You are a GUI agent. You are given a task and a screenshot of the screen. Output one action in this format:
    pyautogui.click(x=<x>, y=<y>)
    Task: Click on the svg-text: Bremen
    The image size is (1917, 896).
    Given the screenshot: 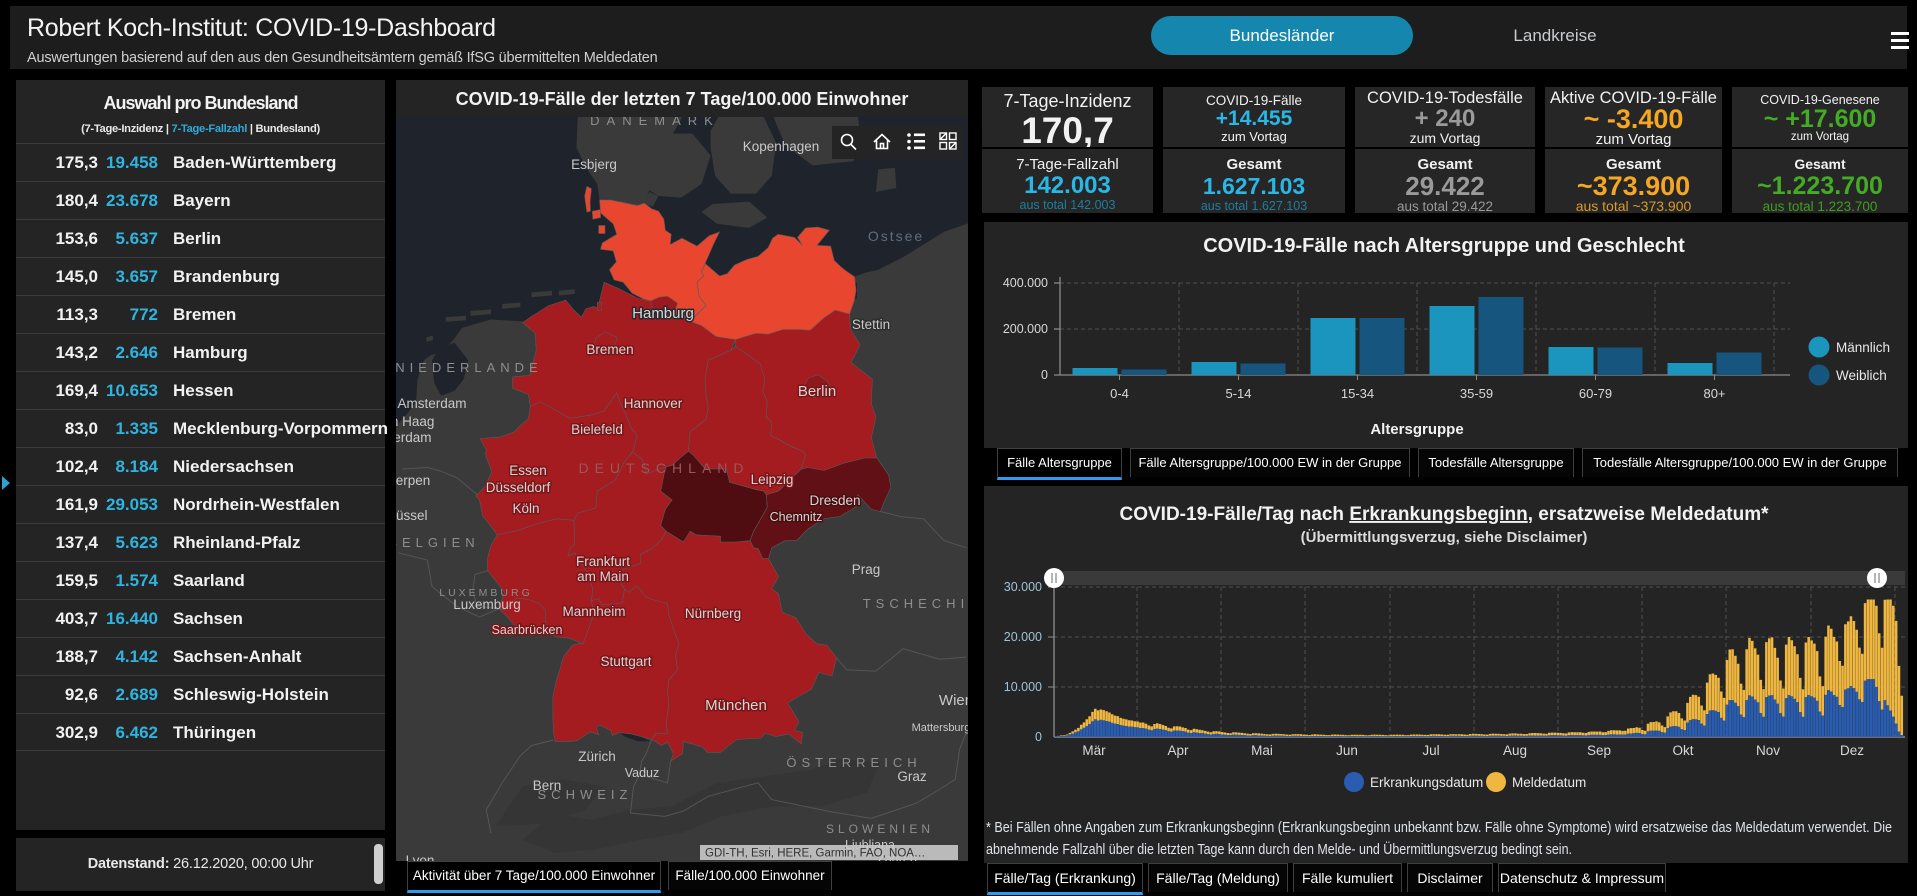 What is the action you would take?
    pyautogui.click(x=609, y=349)
    